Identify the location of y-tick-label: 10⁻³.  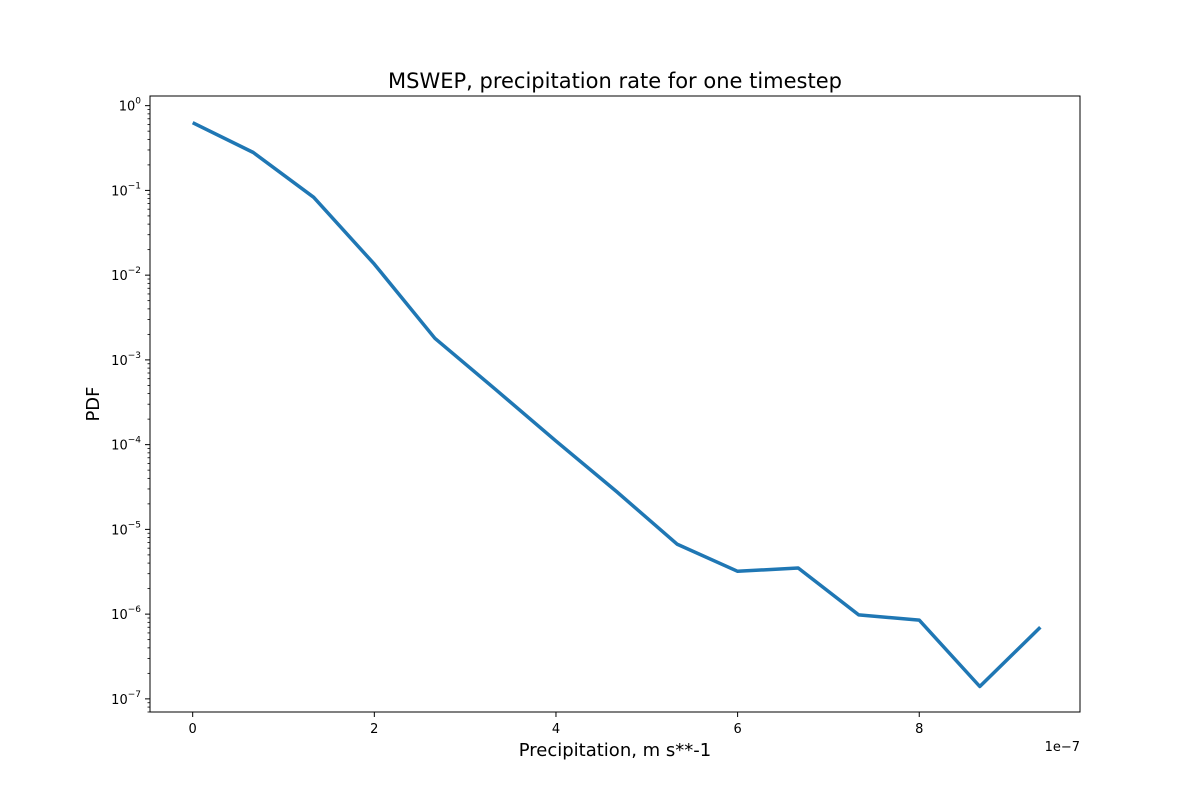
(126, 360).